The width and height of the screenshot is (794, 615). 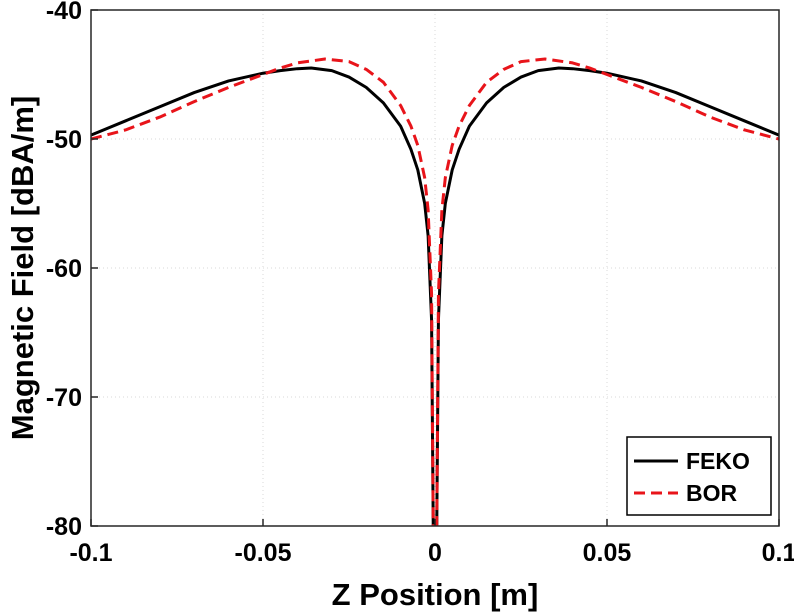 What do you see at coordinates (778, 553) in the screenshot?
I see `x-tick-label: 0.1` at bounding box center [778, 553].